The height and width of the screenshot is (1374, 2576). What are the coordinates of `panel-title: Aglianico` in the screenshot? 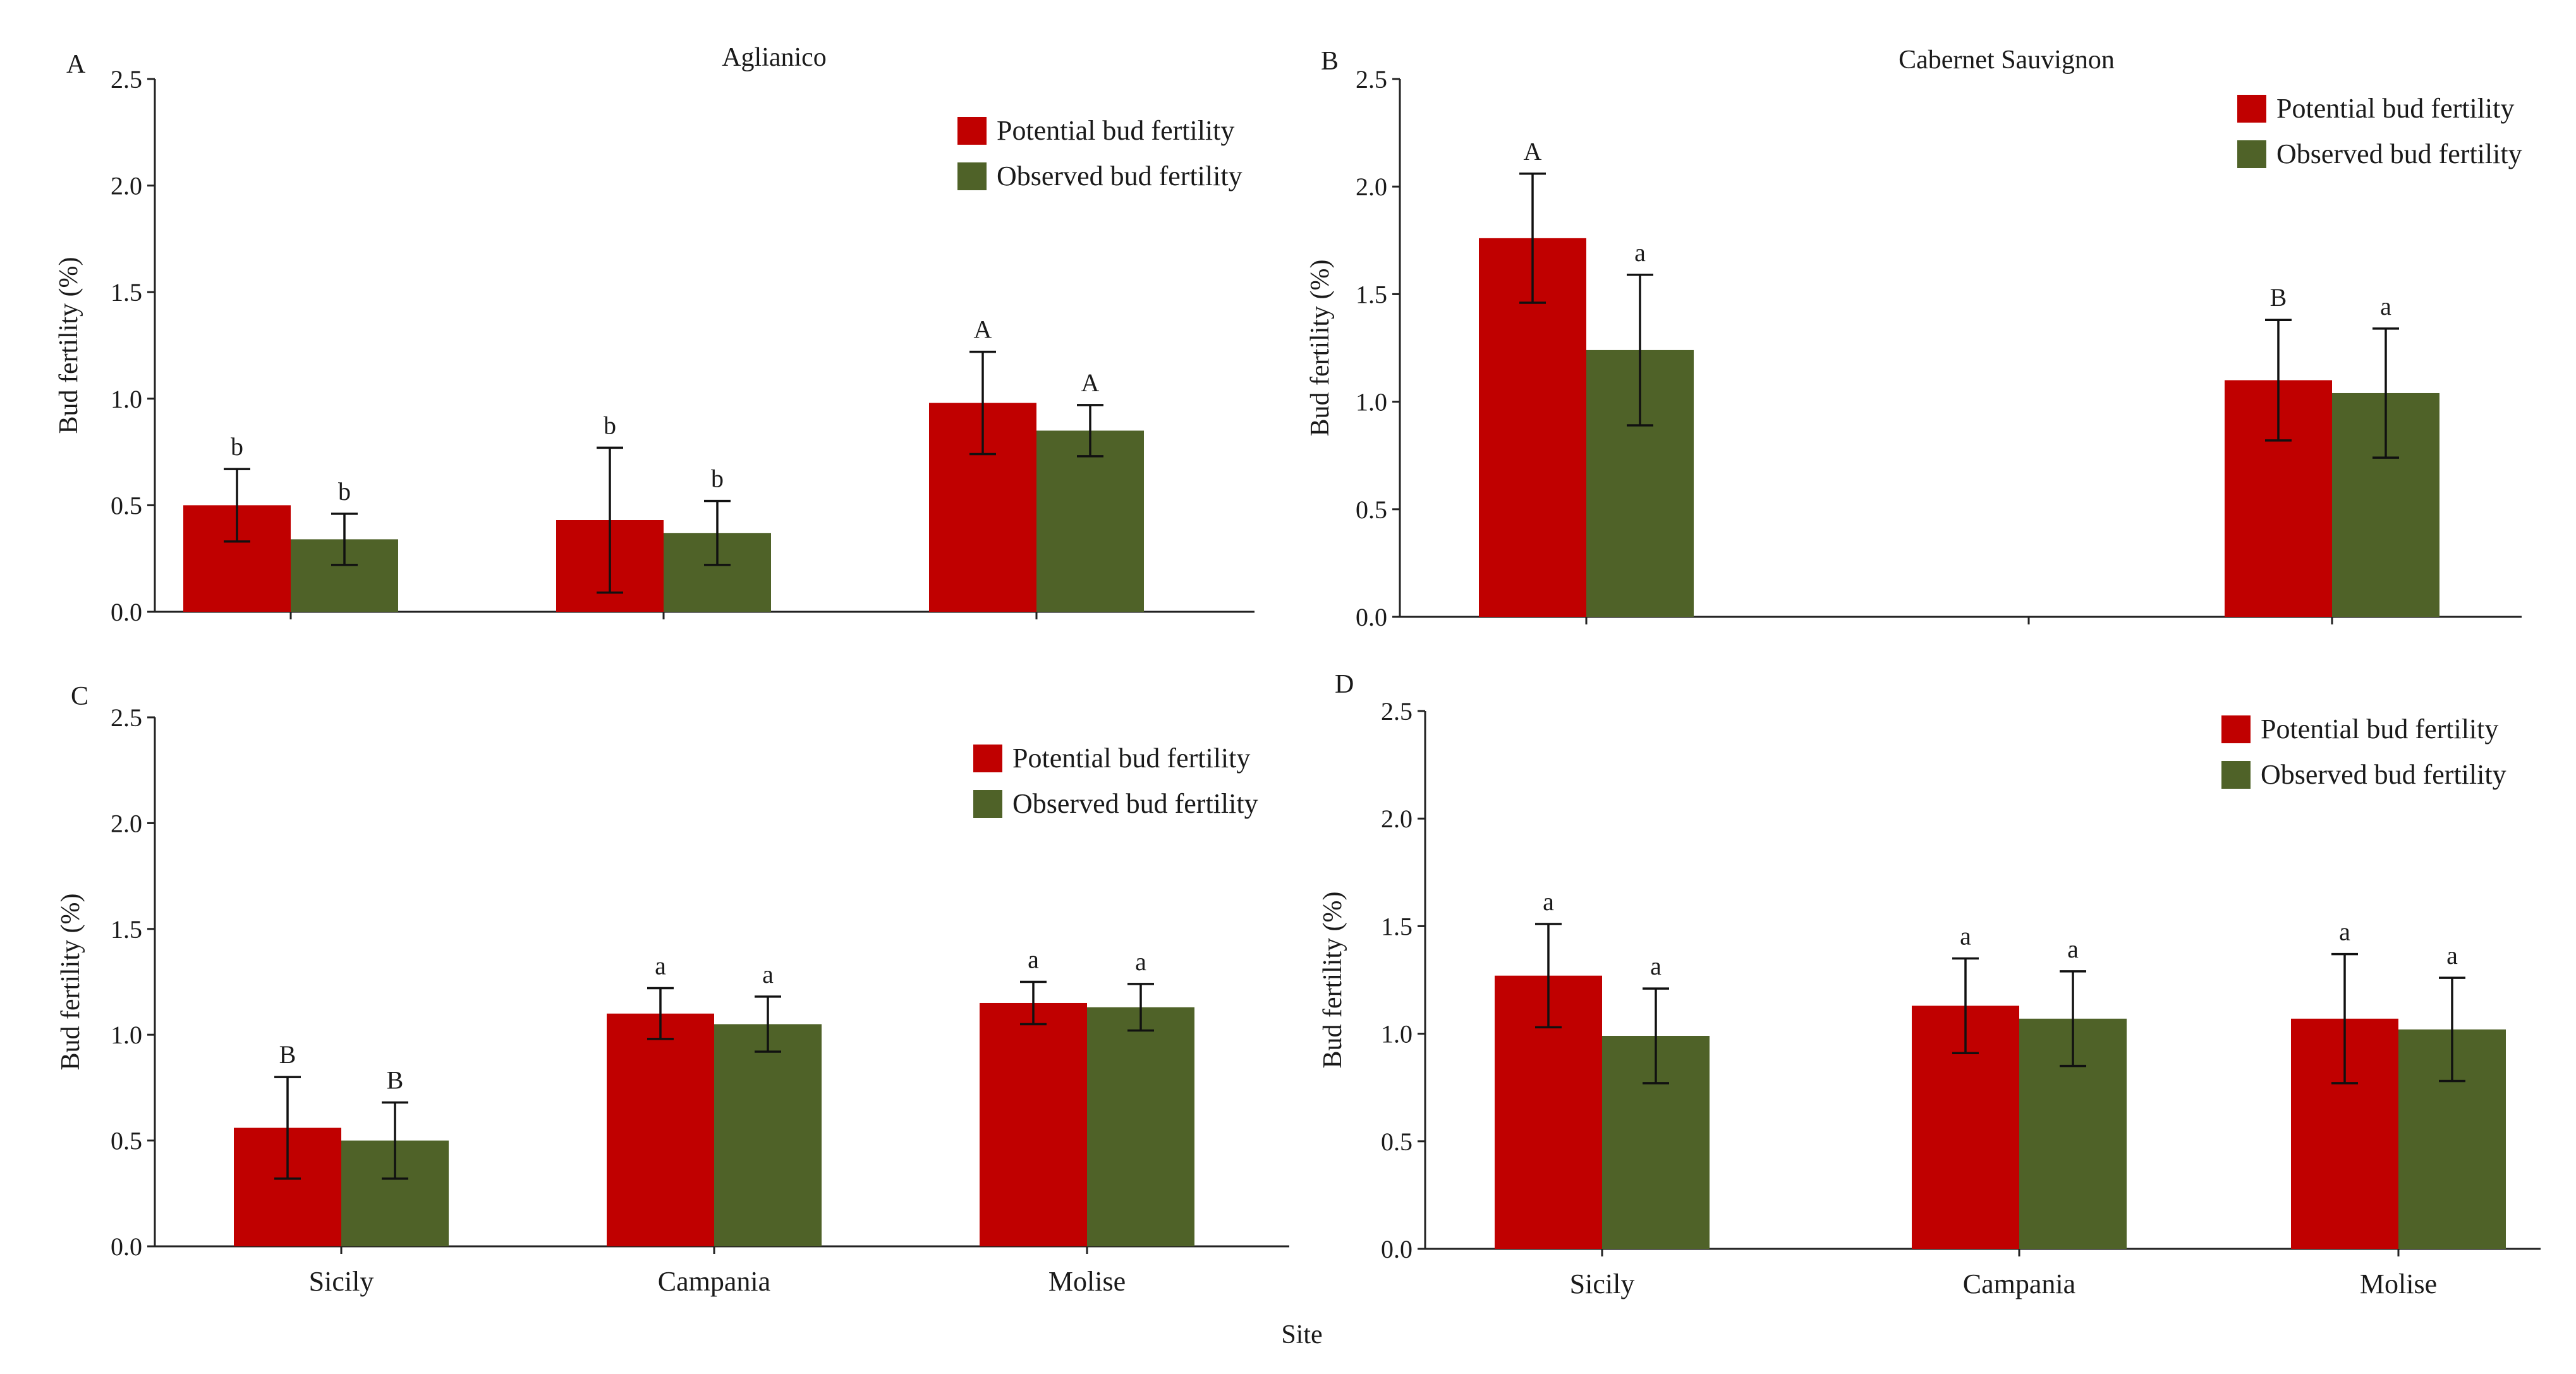 It's located at (774, 57).